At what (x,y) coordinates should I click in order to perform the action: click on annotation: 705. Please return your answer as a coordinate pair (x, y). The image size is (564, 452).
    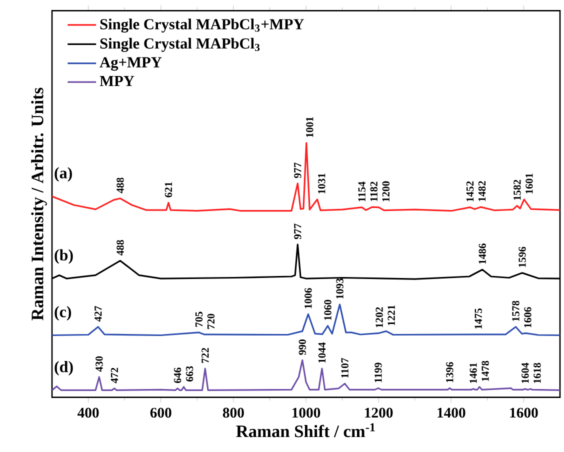
    Looking at the image, I should click on (199, 319).